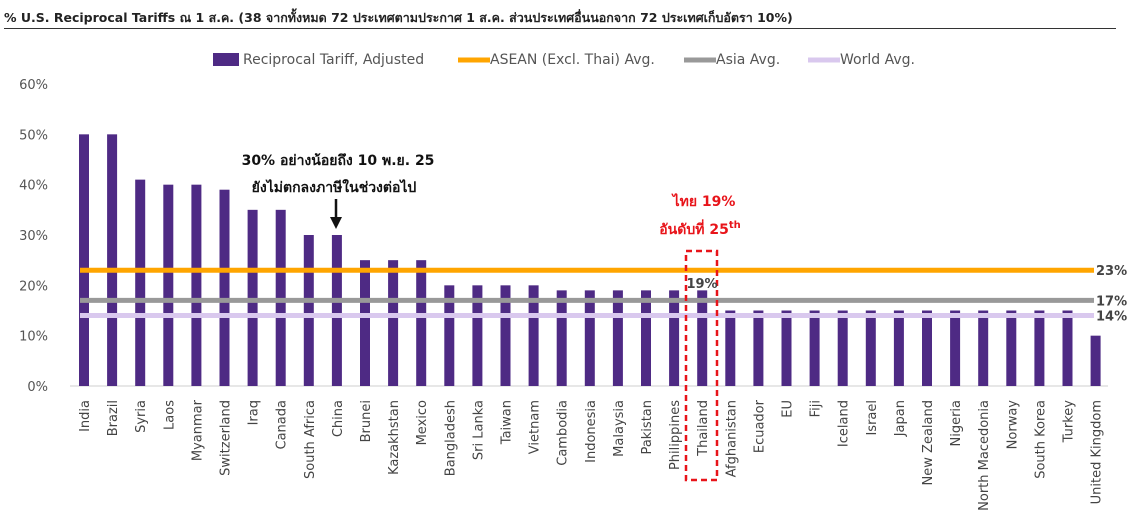  I want to click on reference-lines: 23% 17%14%, so click(603, 294).